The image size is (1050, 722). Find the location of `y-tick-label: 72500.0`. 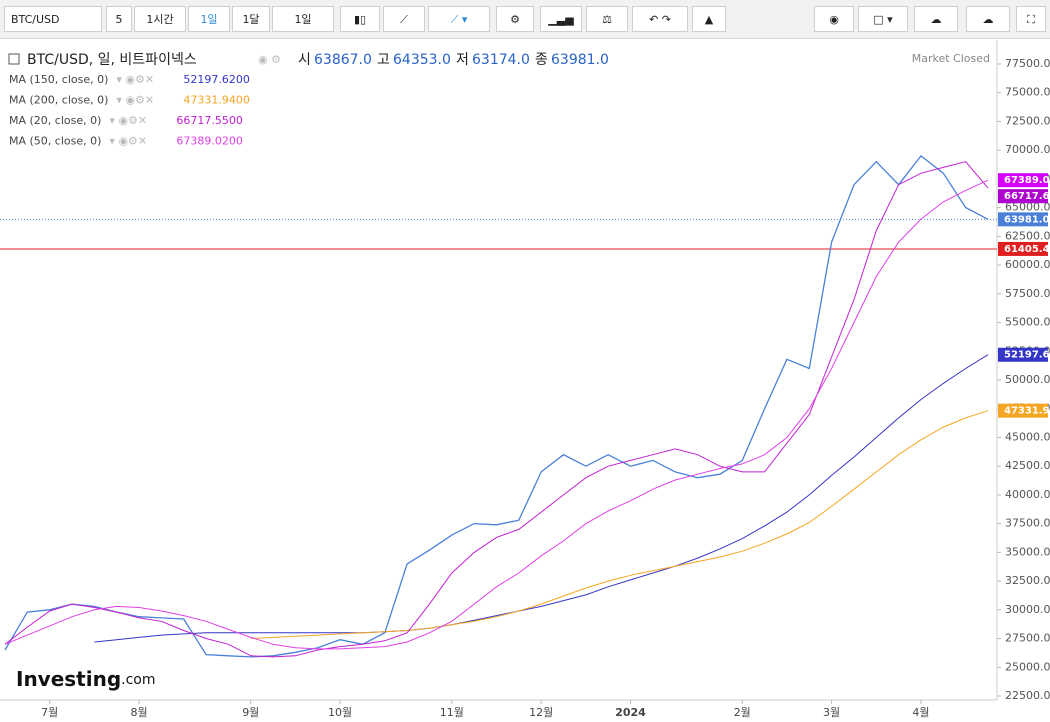

y-tick-label: 72500.0 is located at coordinates (1027, 120).